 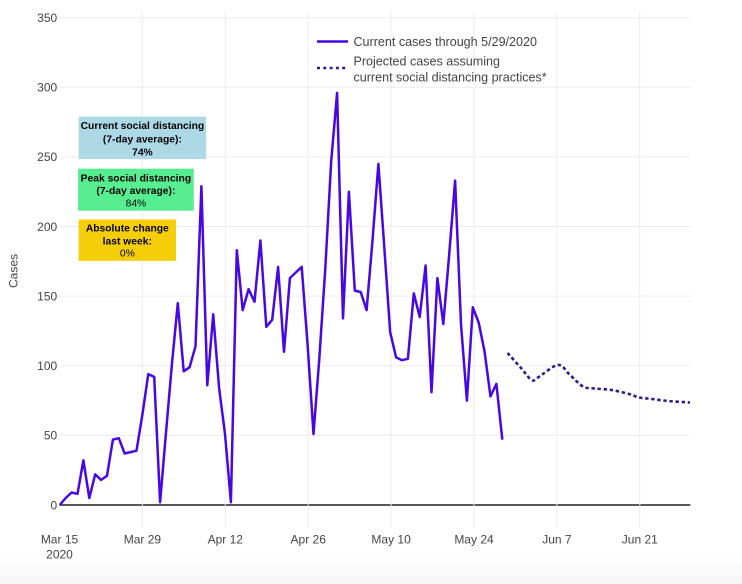 I want to click on svg-text: 300, so click(x=47, y=88).